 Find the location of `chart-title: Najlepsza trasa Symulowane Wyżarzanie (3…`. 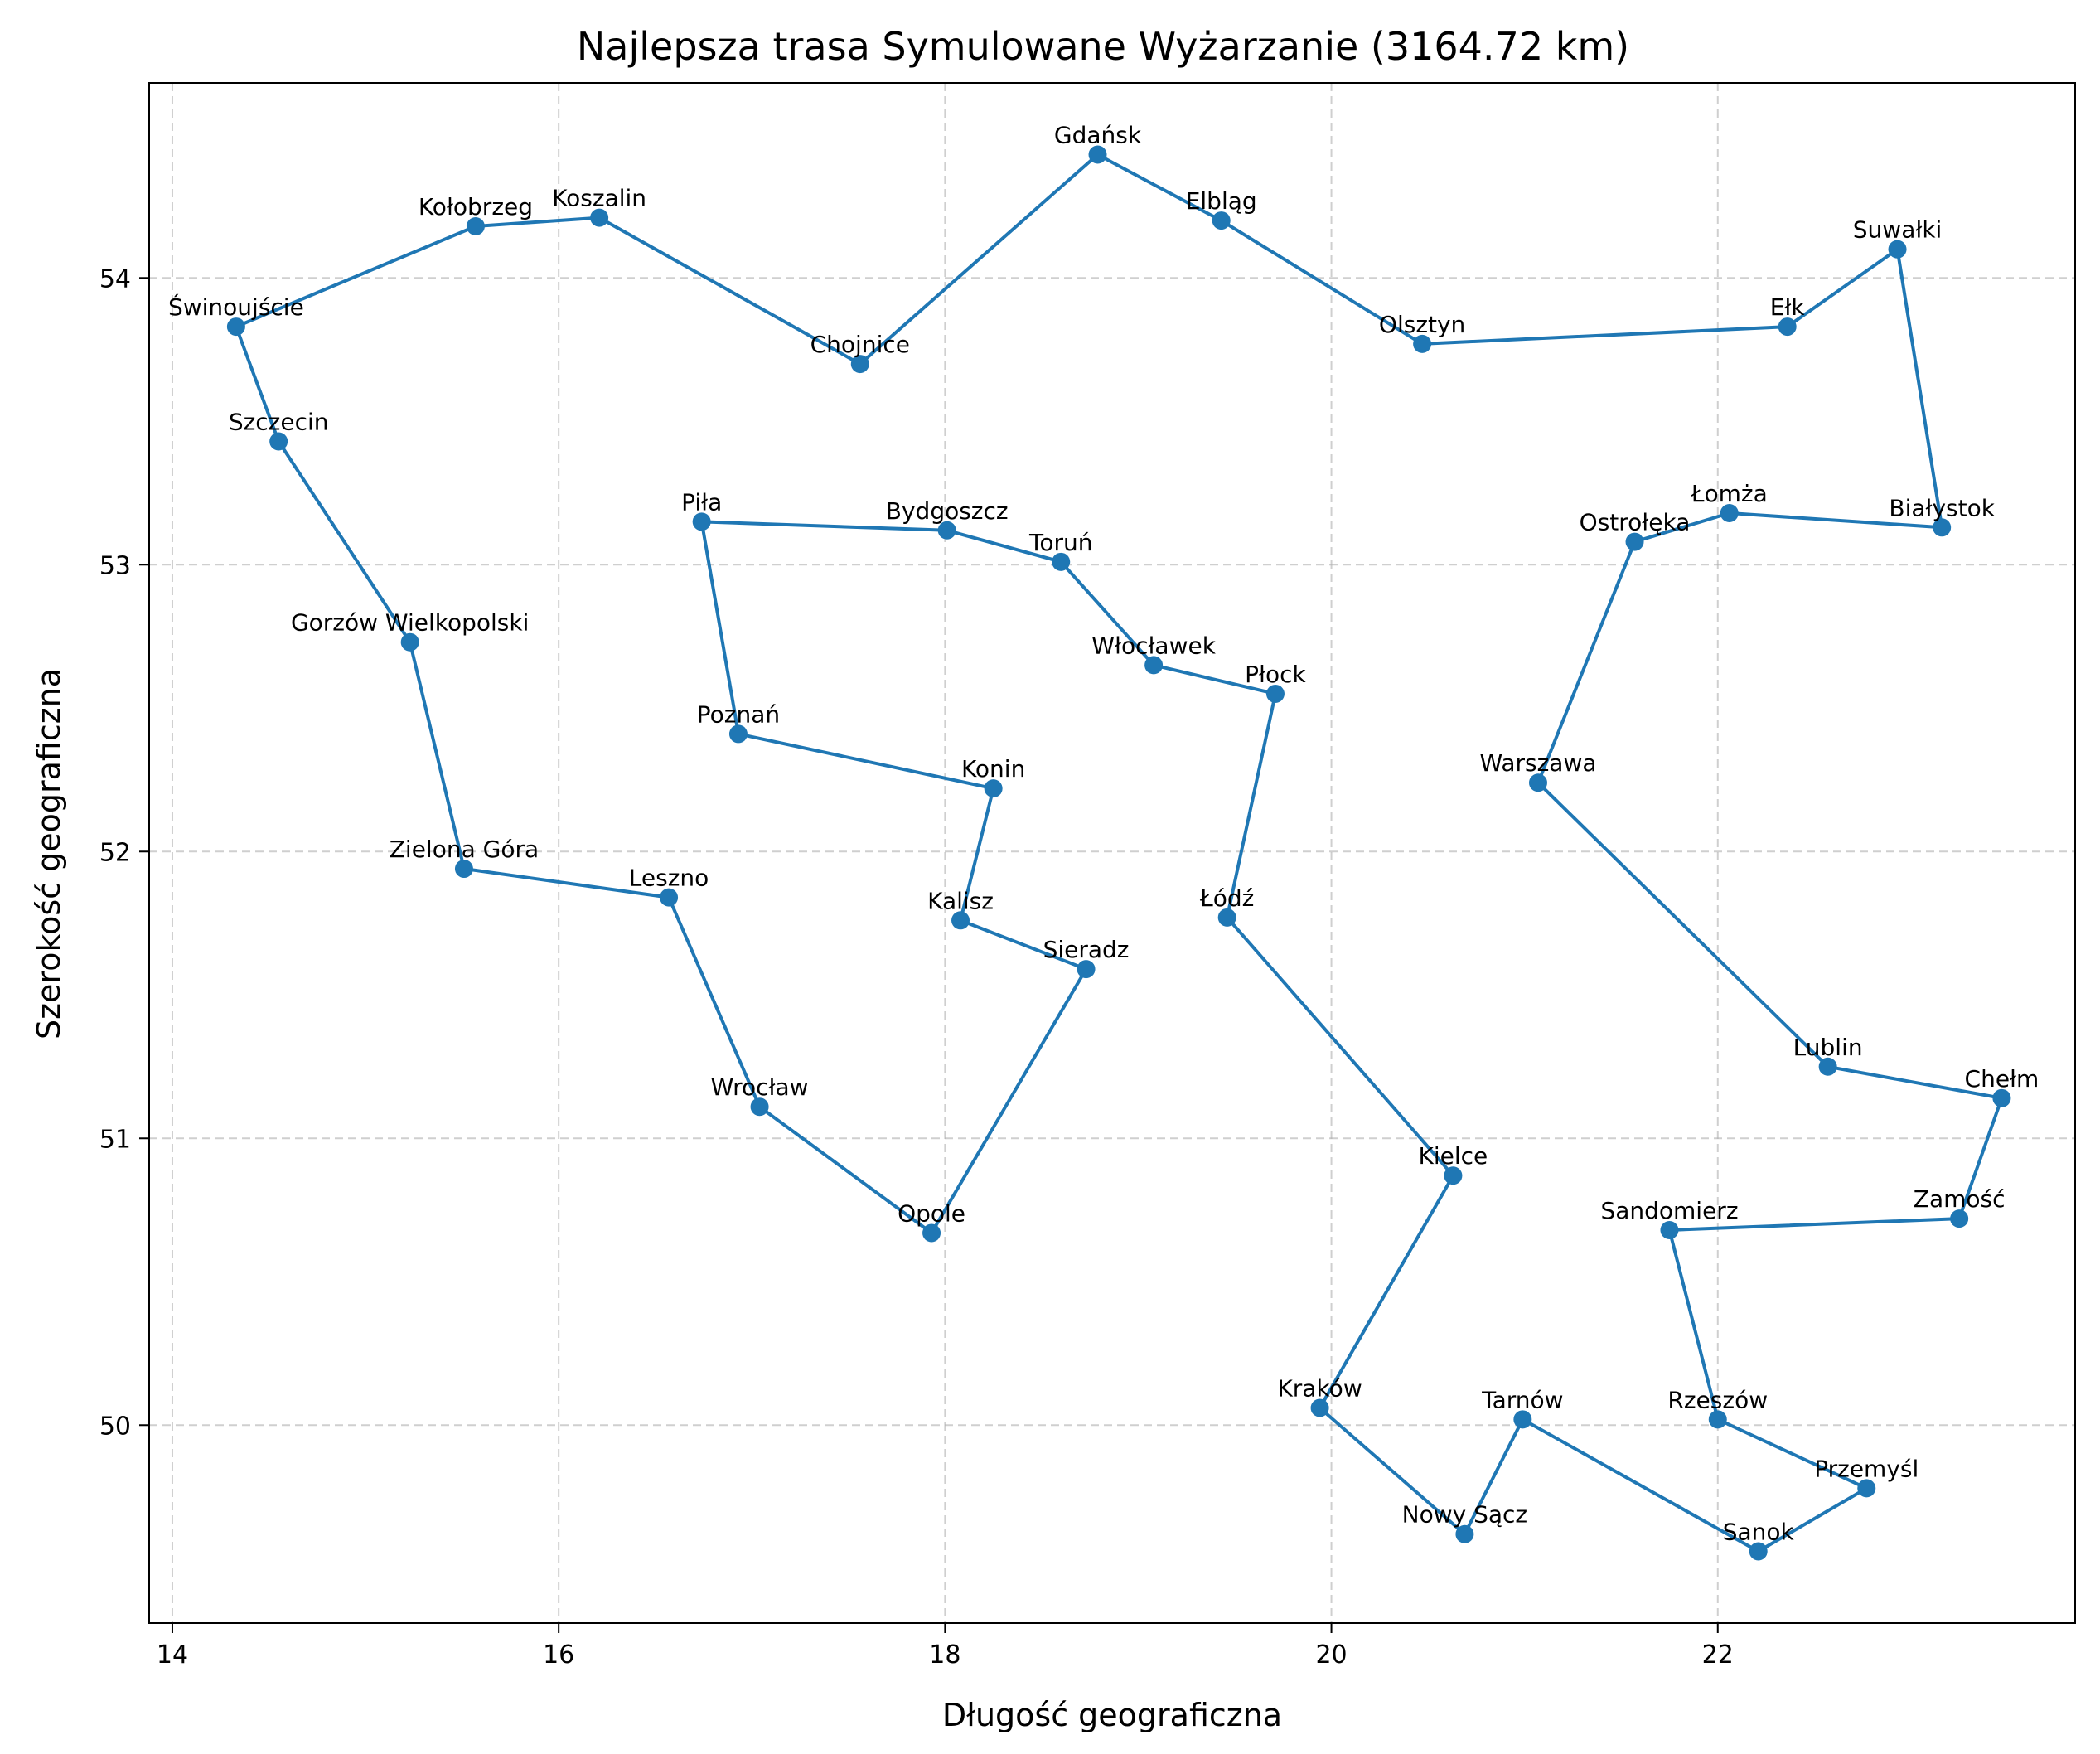

chart-title: Najlepsza trasa Symulowane Wyżarzanie (3… is located at coordinates (1103, 47).